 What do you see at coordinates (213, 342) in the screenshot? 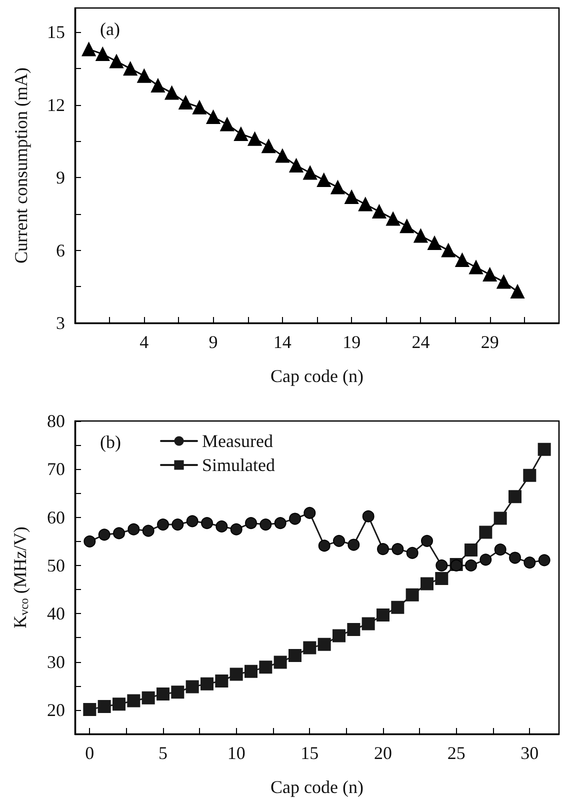
I see `x-tick-label: 9` at bounding box center [213, 342].